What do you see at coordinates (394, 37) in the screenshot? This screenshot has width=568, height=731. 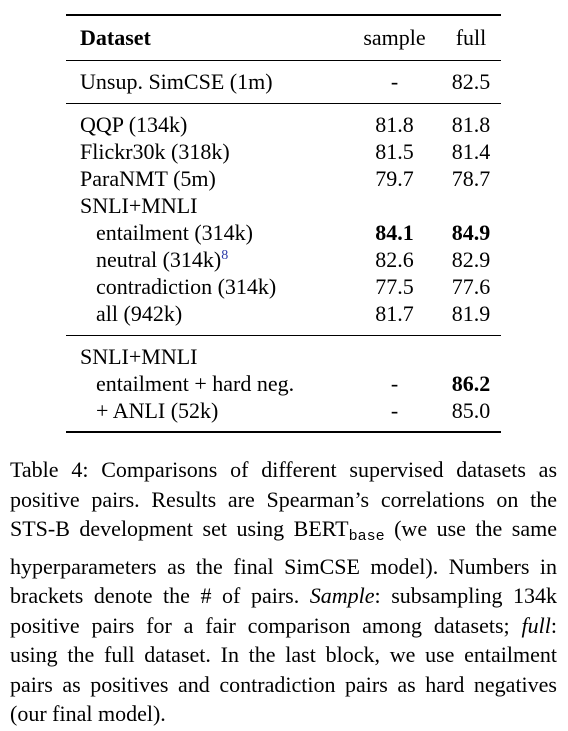 I see `header-sample: sample` at bounding box center [394, 37].